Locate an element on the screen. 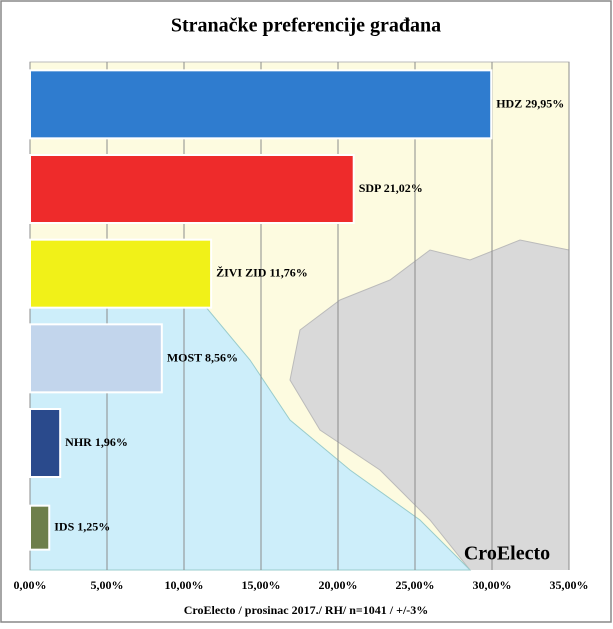 The width and height of the screenshot is (613, 629). x-tick-label: 30,00% is located at coordinates (492, 585).